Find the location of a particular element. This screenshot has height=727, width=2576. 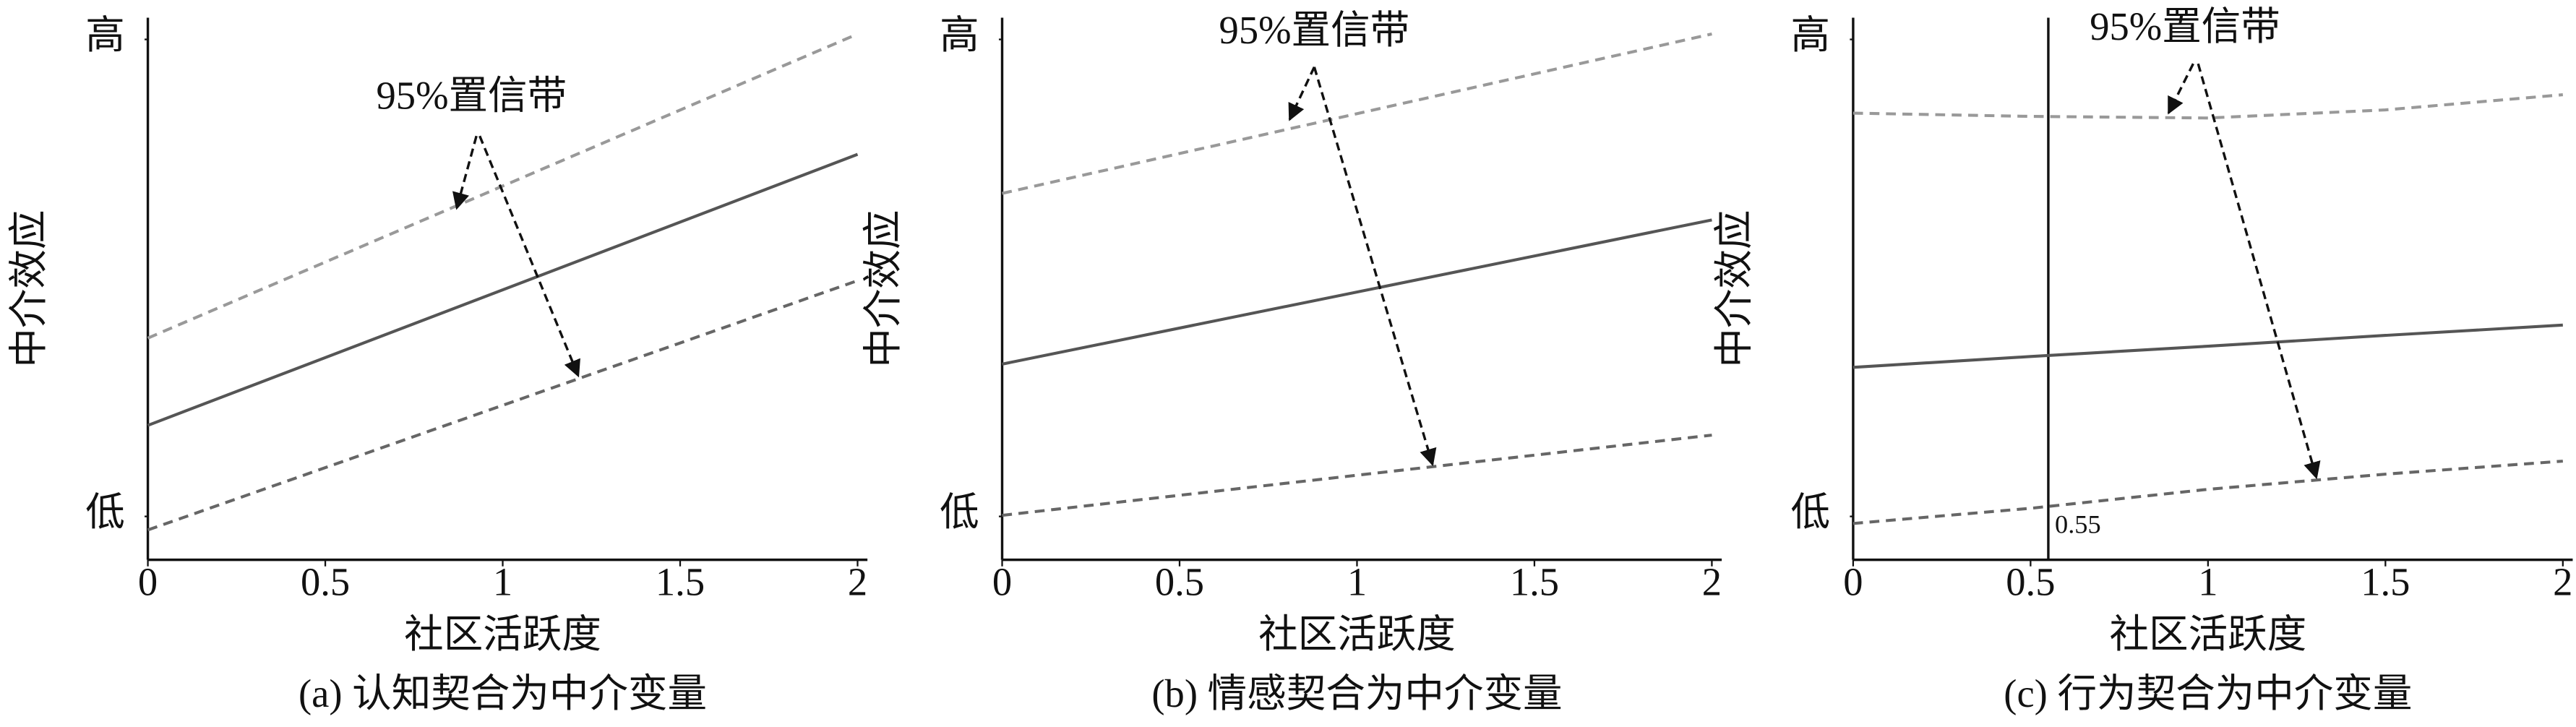

caption: (c) 行为契合为中介变量 is located at coordinates (2208, 693).